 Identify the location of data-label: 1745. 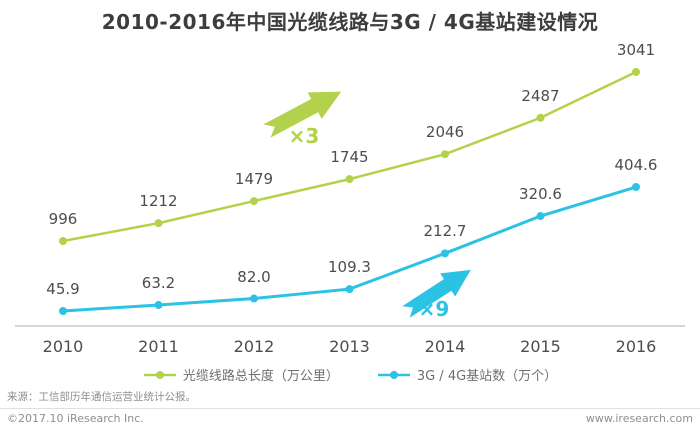
(349, 157).